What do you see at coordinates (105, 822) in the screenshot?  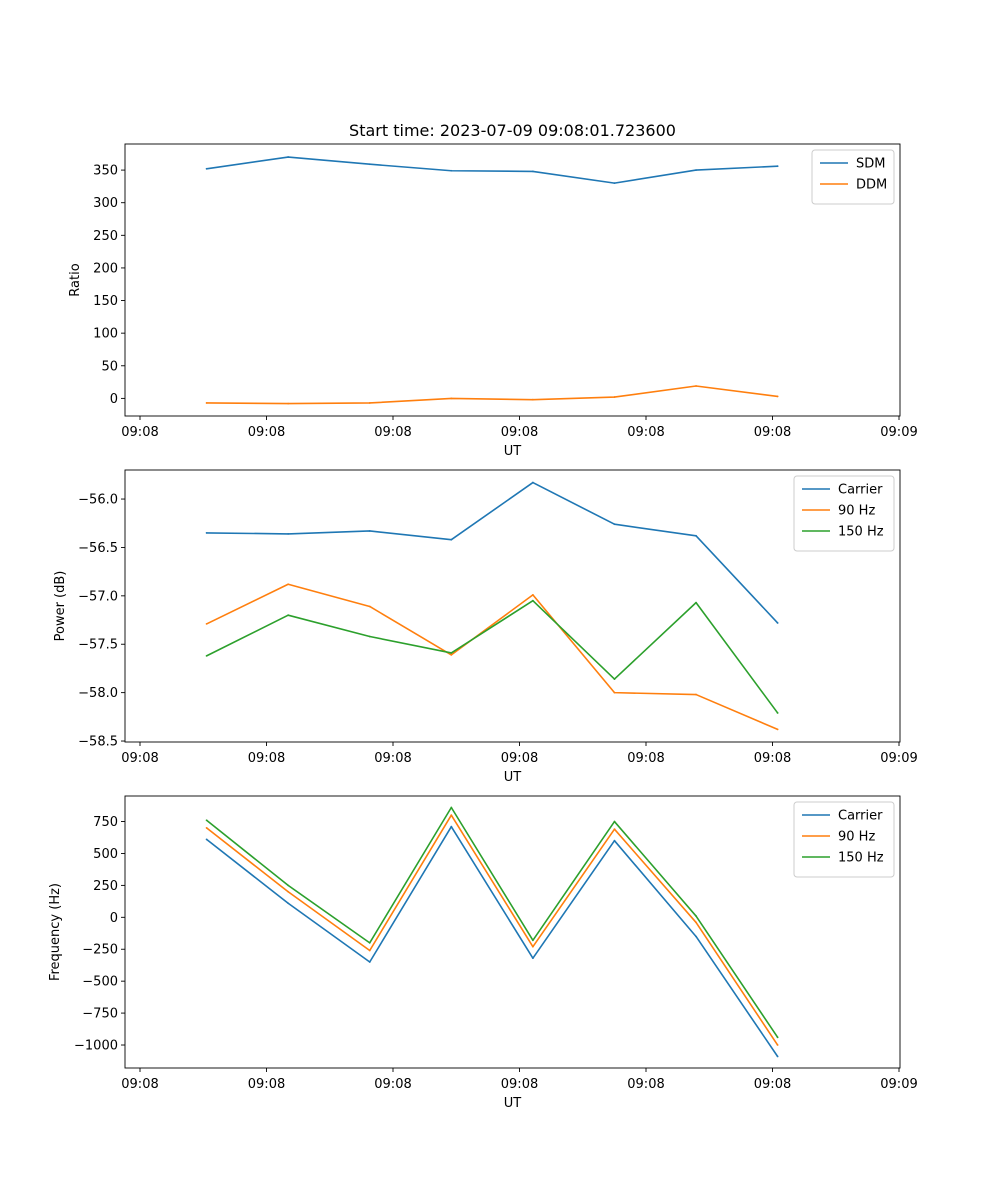 I see `y-tick-label: 750` at bounding box center [105, 822].